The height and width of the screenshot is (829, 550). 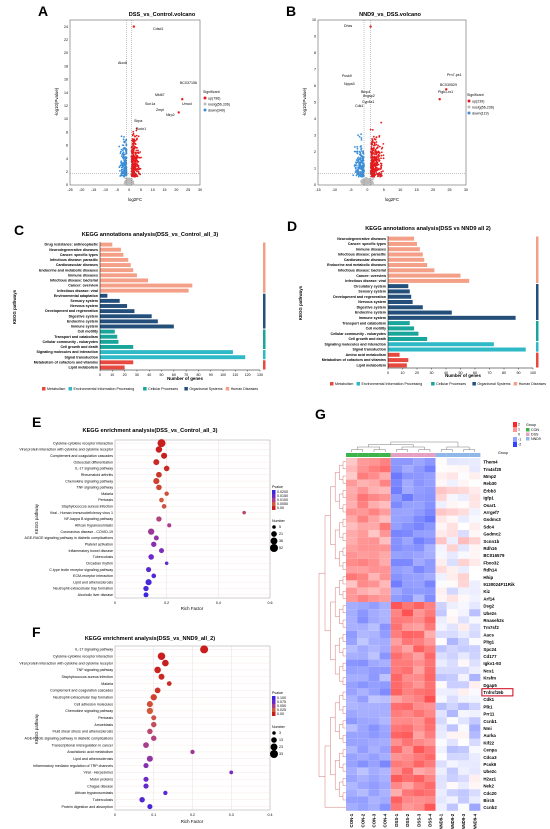 What do you see at coordinates (94, 650) in the screenshot?
I see `pathway-label: IL-17 signaling pathway` at bounding box center [94, 650].